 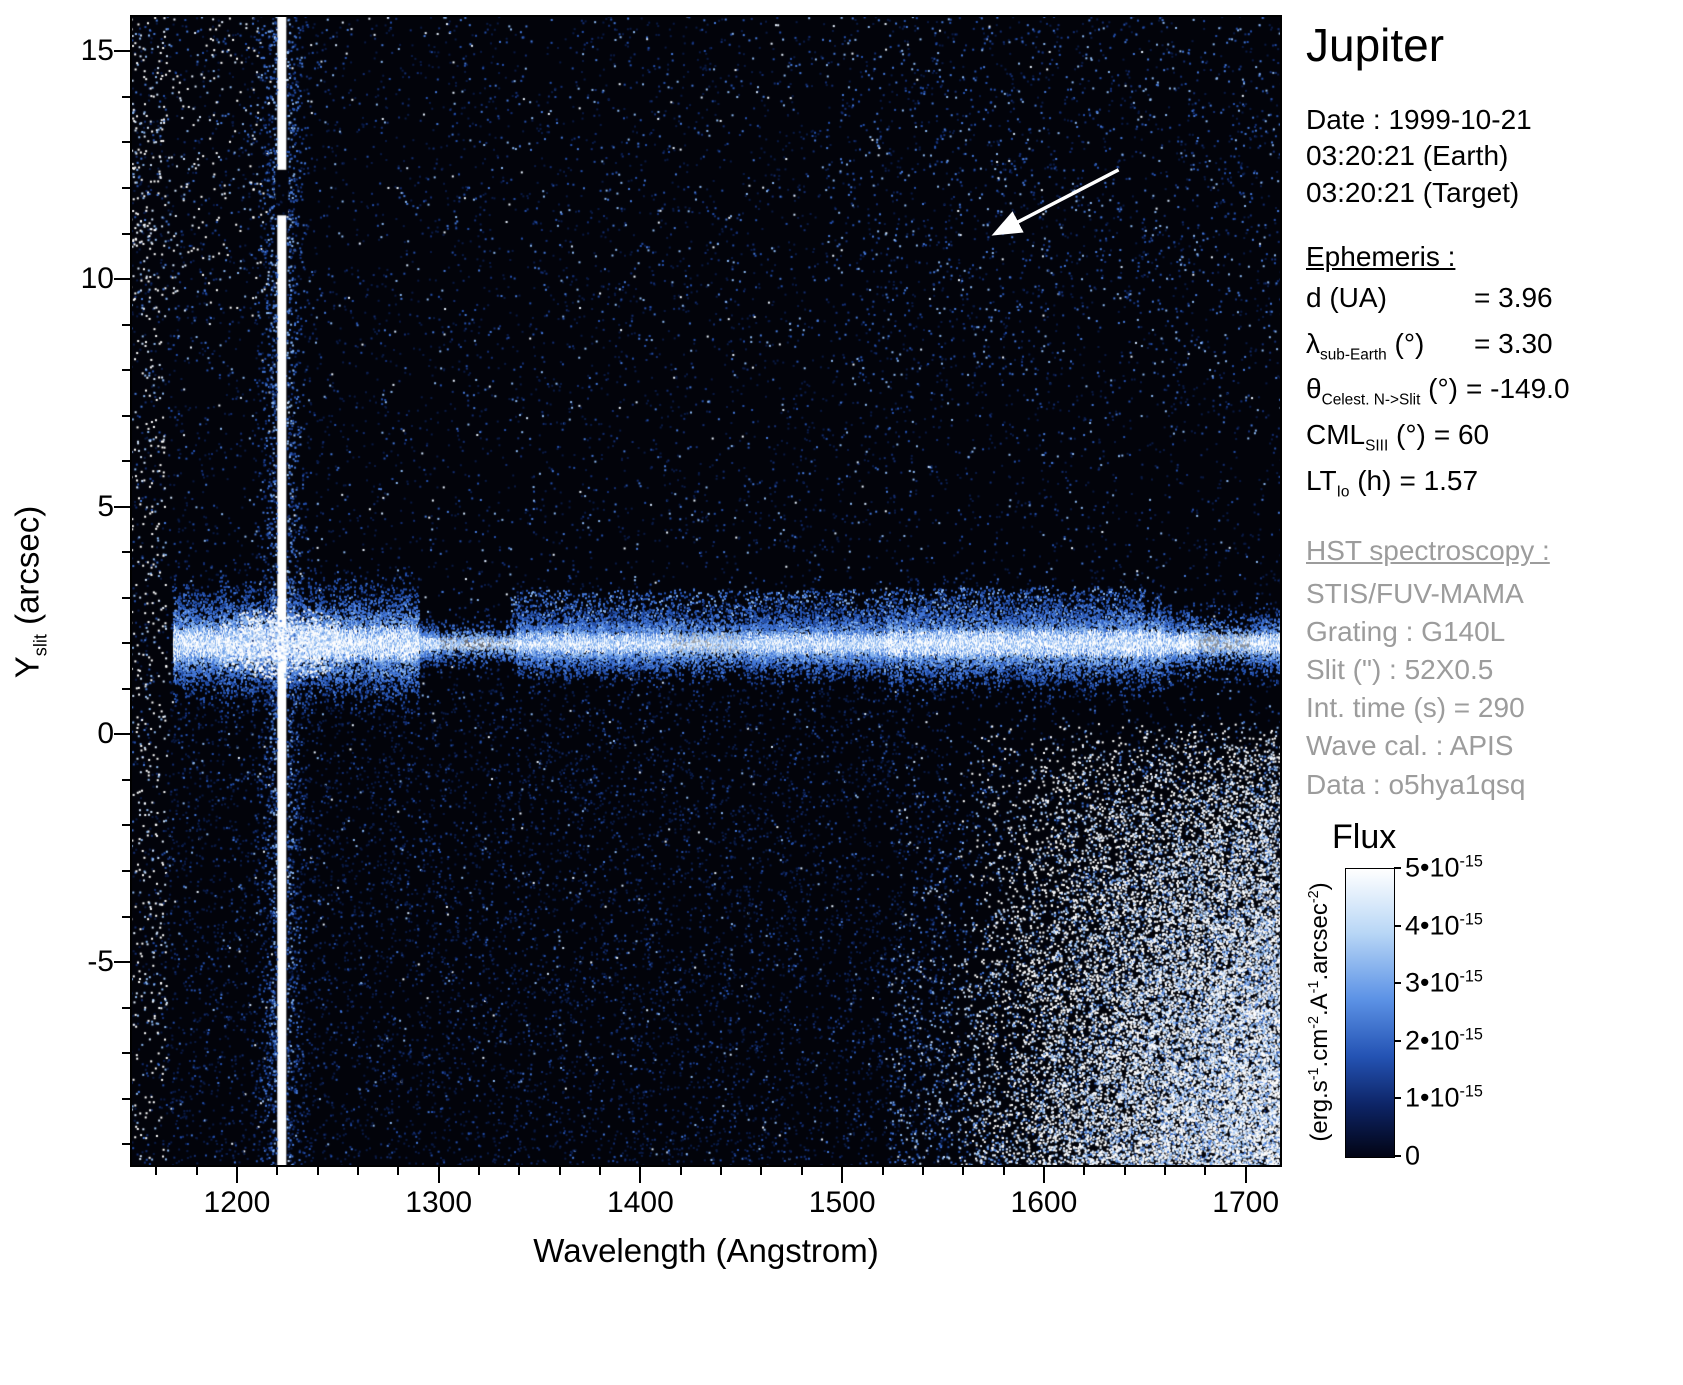 What do you see at coordinates (27, 667) in the screenshot?
I see `y-axis-label-symbol: Y` at bounding box center [27, 667].